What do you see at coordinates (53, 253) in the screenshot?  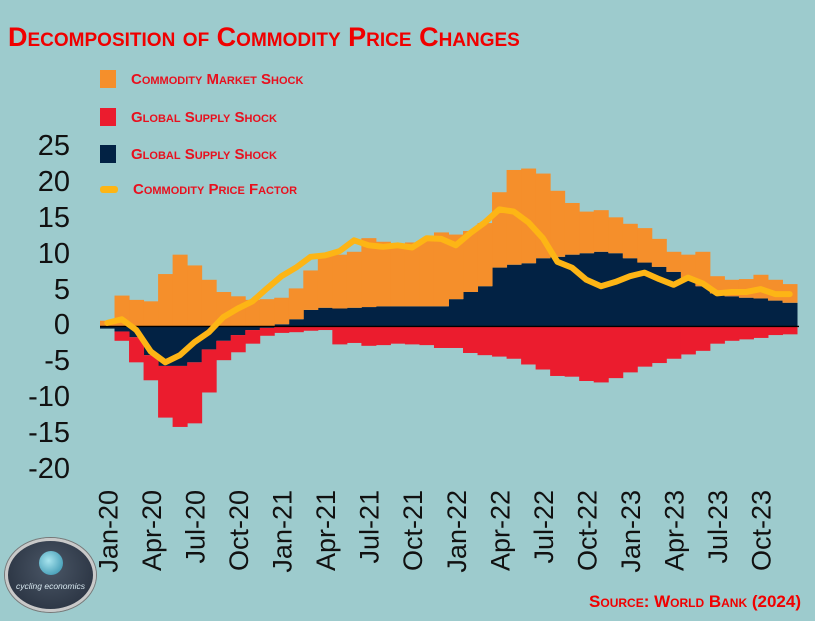 I see `y-tick-label: 10` at bounding box center [53, 253].